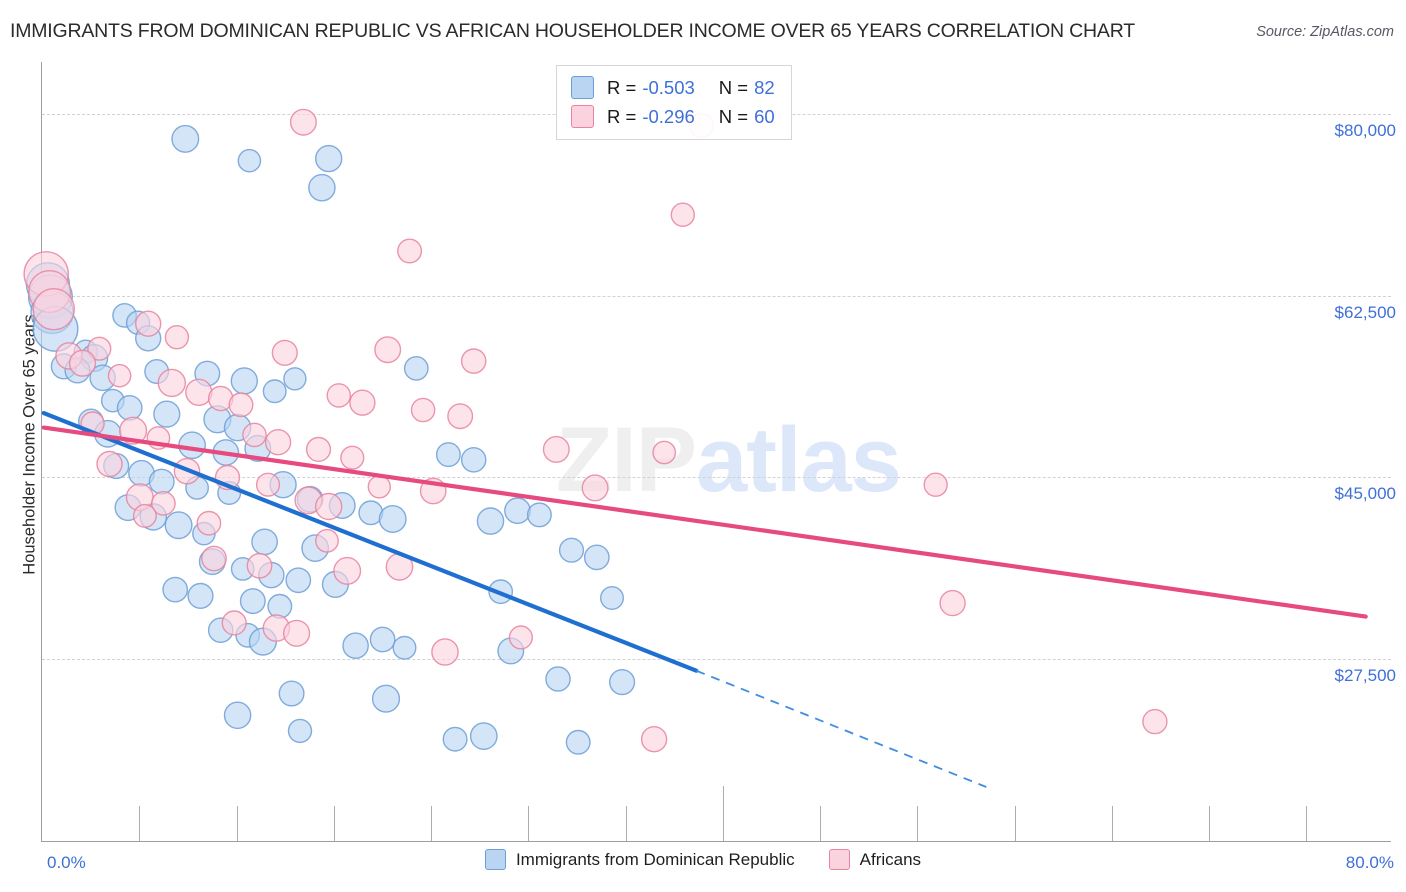 The image size is (1406, 892). I want to click on watermark-zip: ZIP, so click(626, 460).